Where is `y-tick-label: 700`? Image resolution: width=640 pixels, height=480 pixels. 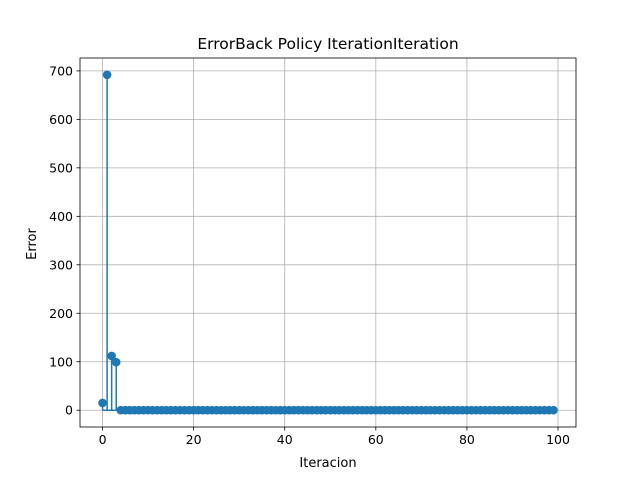 y-tick-label: 700 is located at coordinates (61, 70).